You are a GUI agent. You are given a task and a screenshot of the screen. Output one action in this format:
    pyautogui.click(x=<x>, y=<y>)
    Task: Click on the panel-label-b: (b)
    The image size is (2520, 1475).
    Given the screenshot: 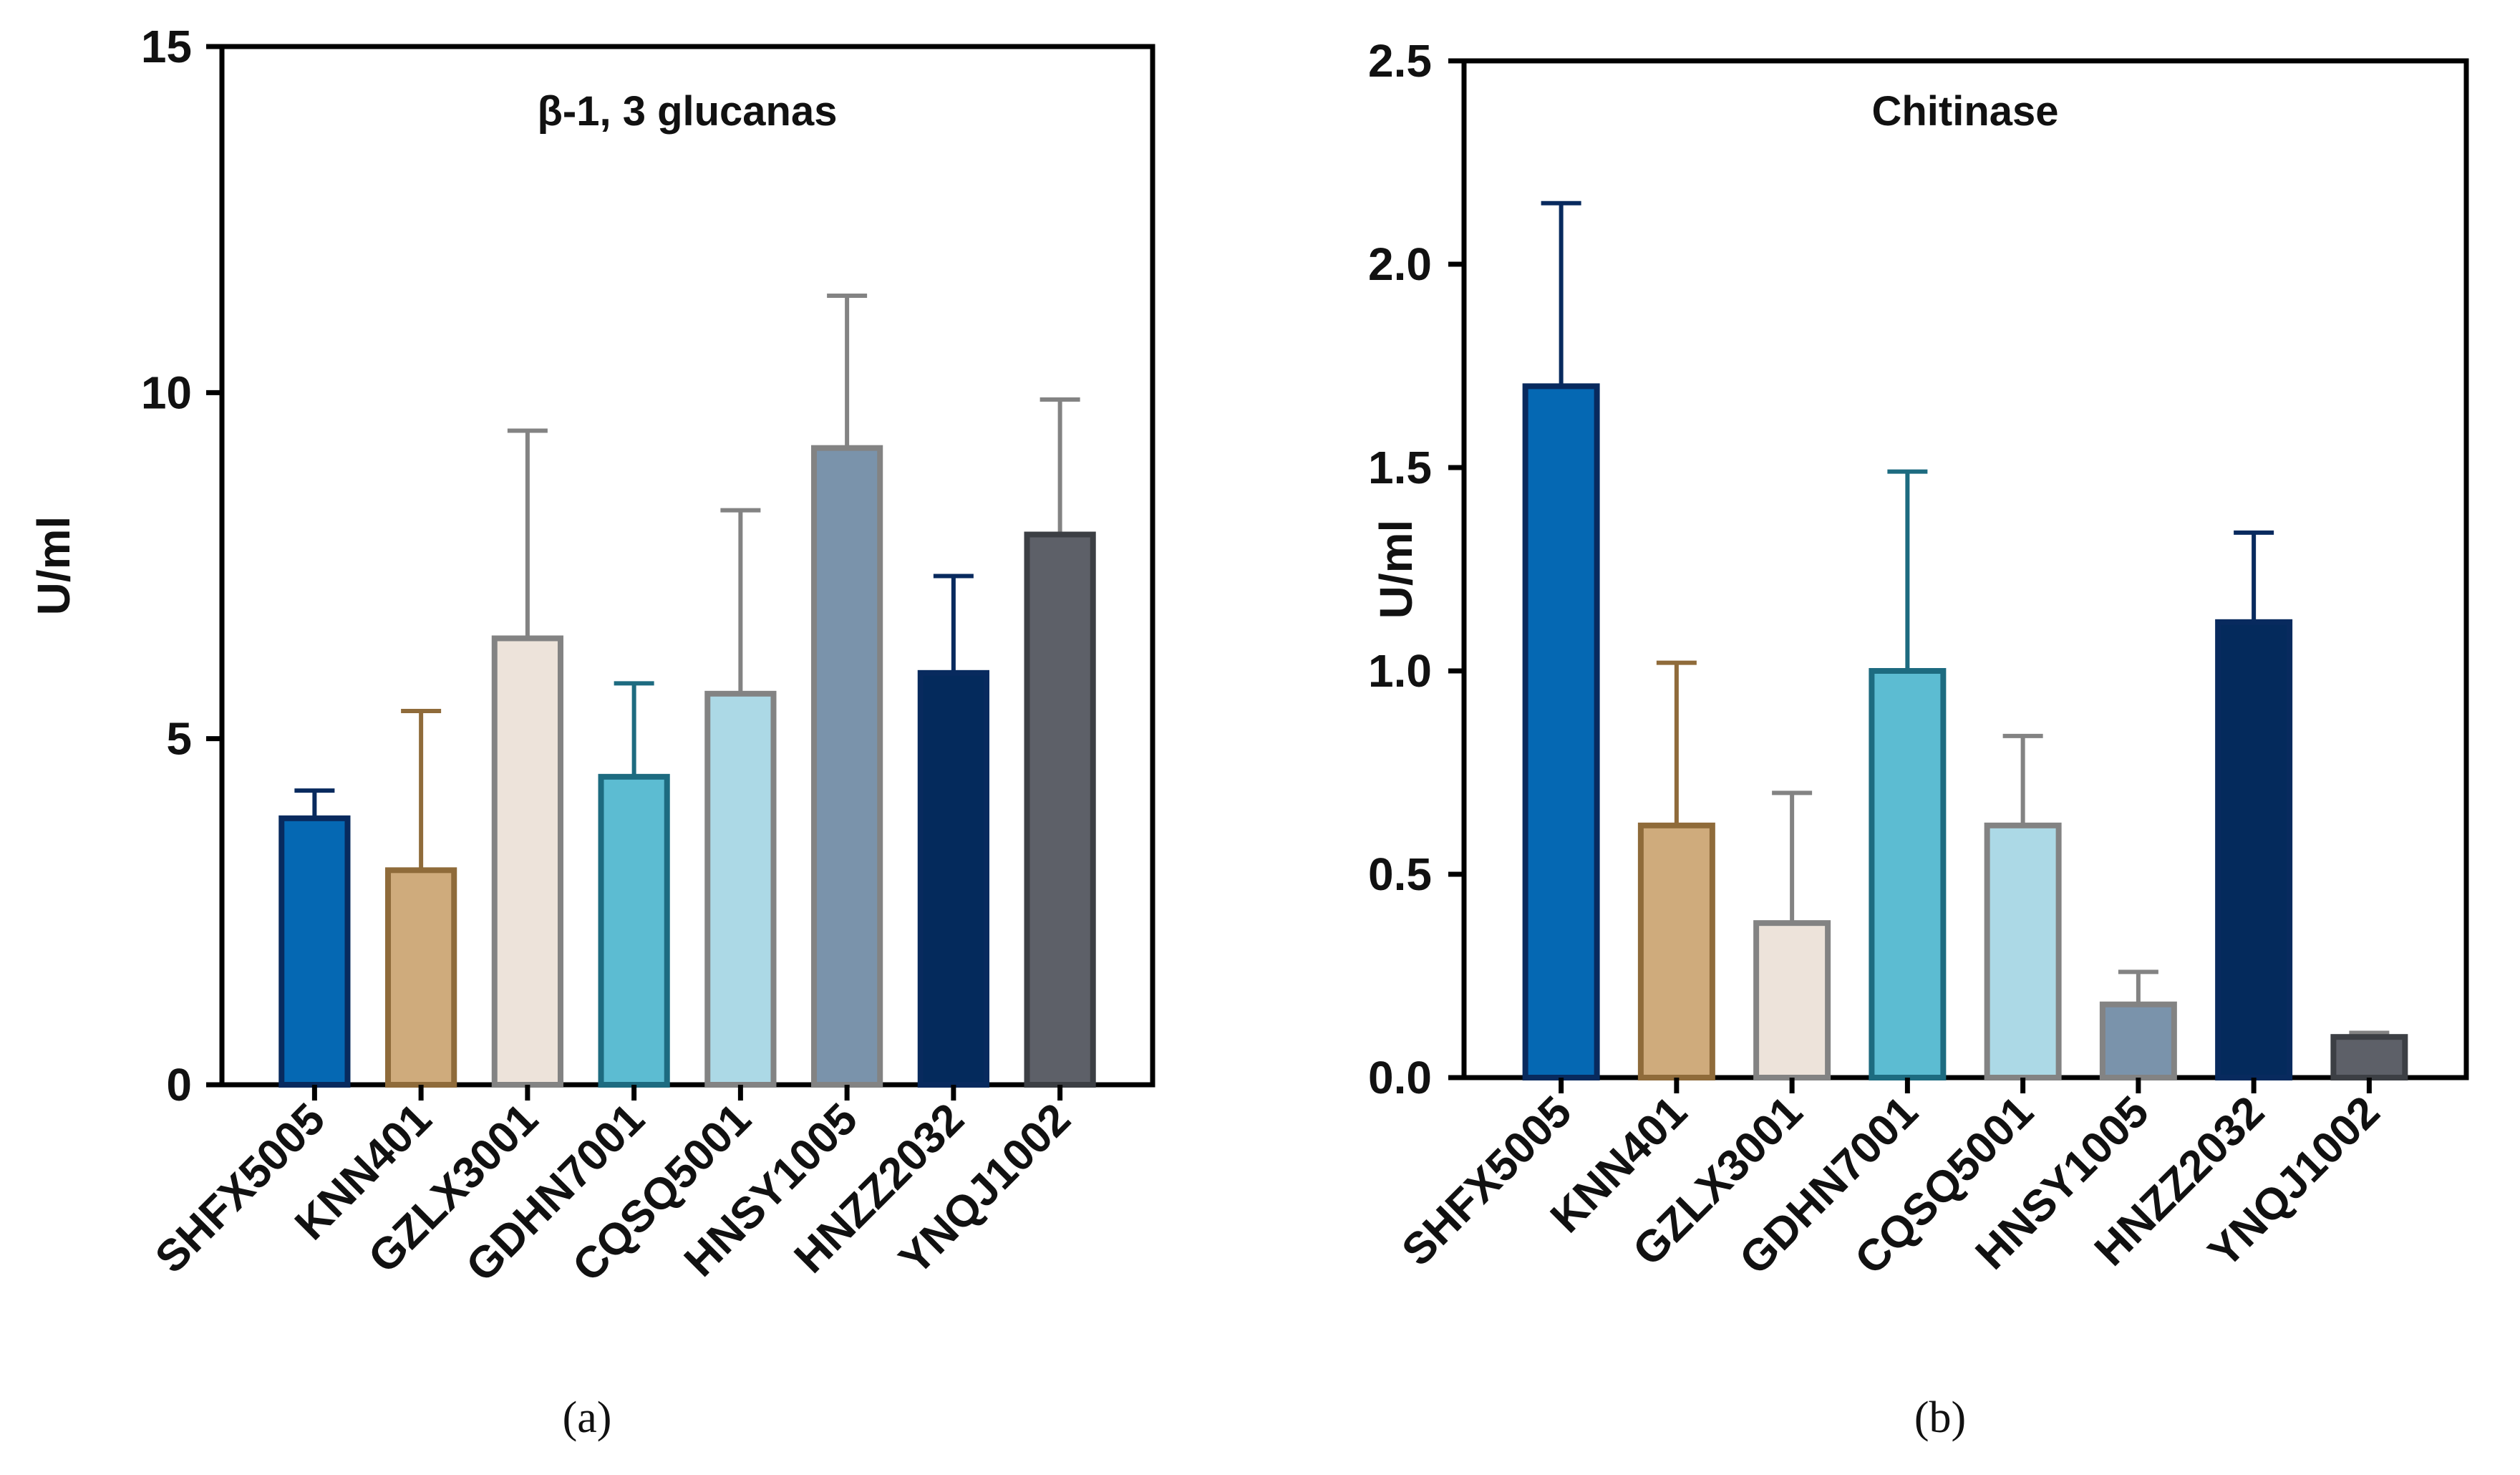 What is the action you would take?
    pyautogui.click(x=1940, y=1417)
    